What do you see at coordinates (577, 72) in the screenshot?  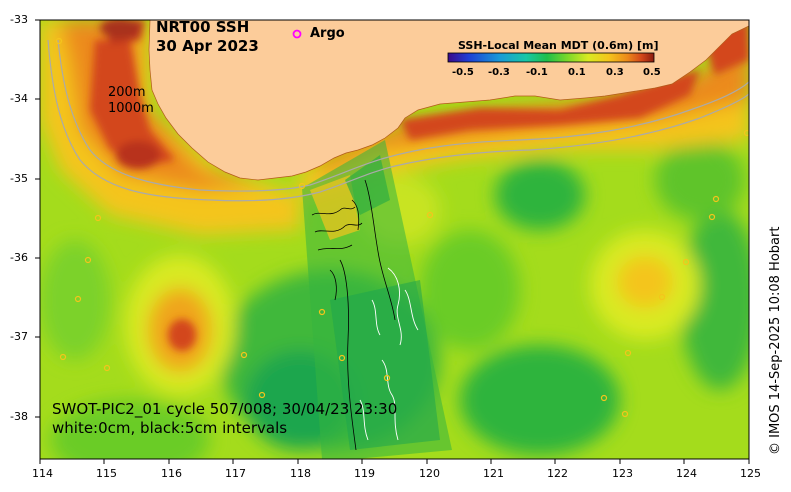 I see `colorbar-tick: 0.1` at bounding box center [577, 72].